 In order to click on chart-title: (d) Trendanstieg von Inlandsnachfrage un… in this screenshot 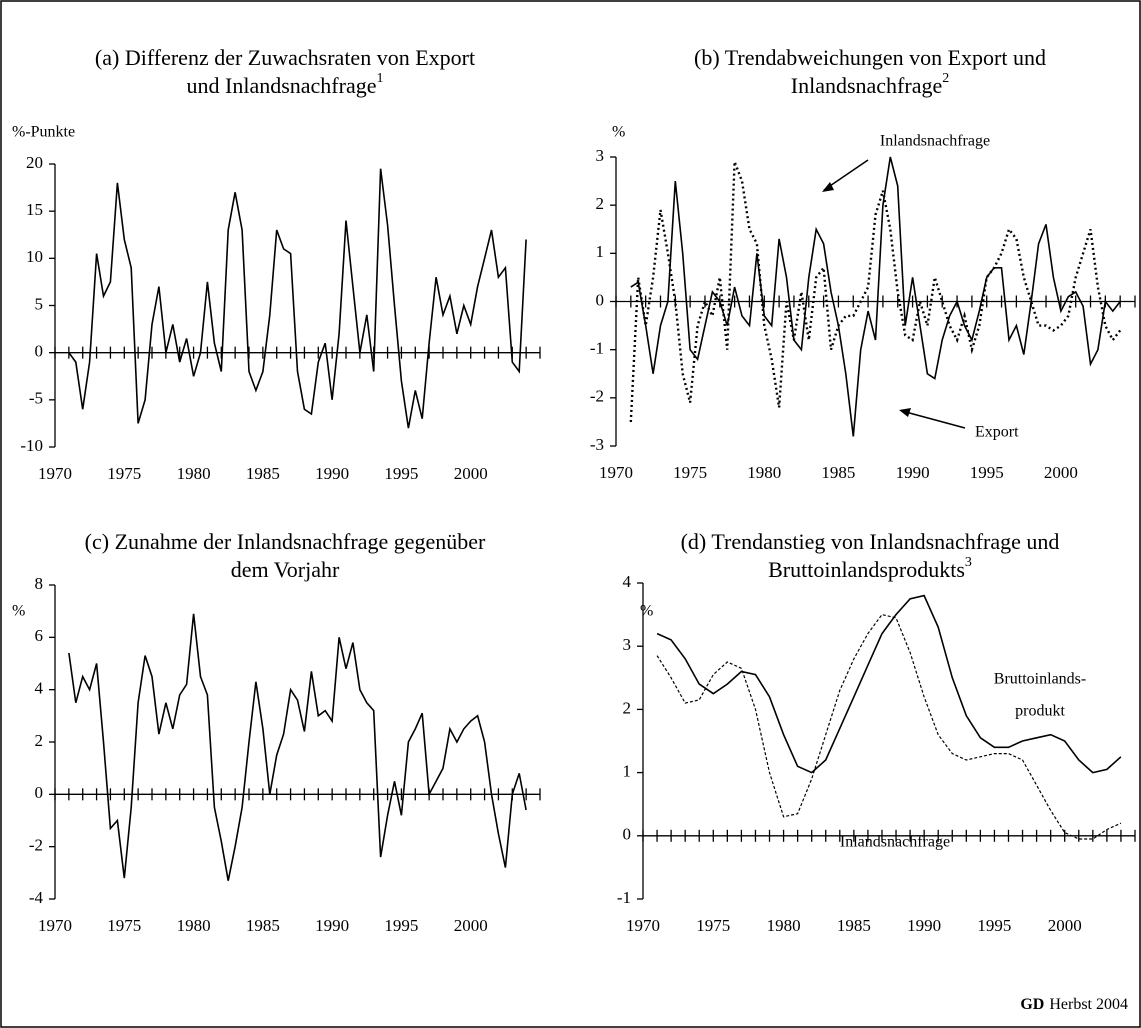, I will do `click(870, 541)`.